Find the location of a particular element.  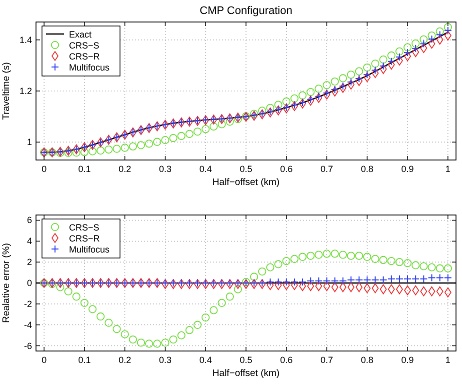

y-tick-label: -4 is located at coordinates (28, 325).